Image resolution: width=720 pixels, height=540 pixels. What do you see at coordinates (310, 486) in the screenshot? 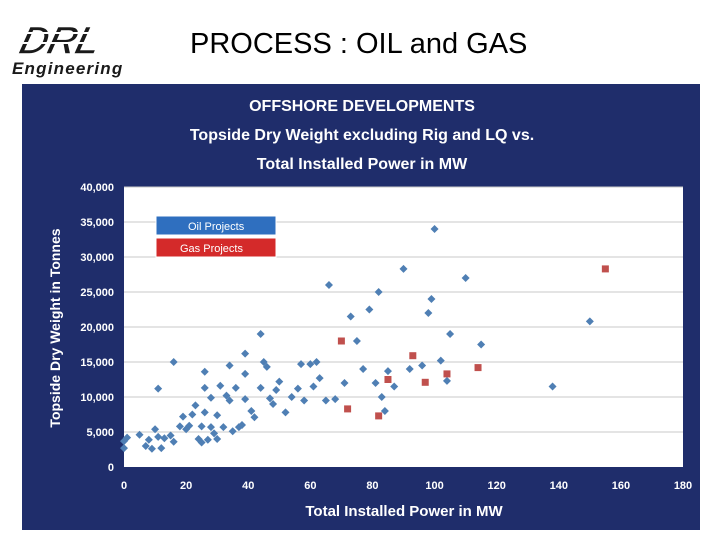
I see `x-tick-label: 60` at bounding box center [310, 486].